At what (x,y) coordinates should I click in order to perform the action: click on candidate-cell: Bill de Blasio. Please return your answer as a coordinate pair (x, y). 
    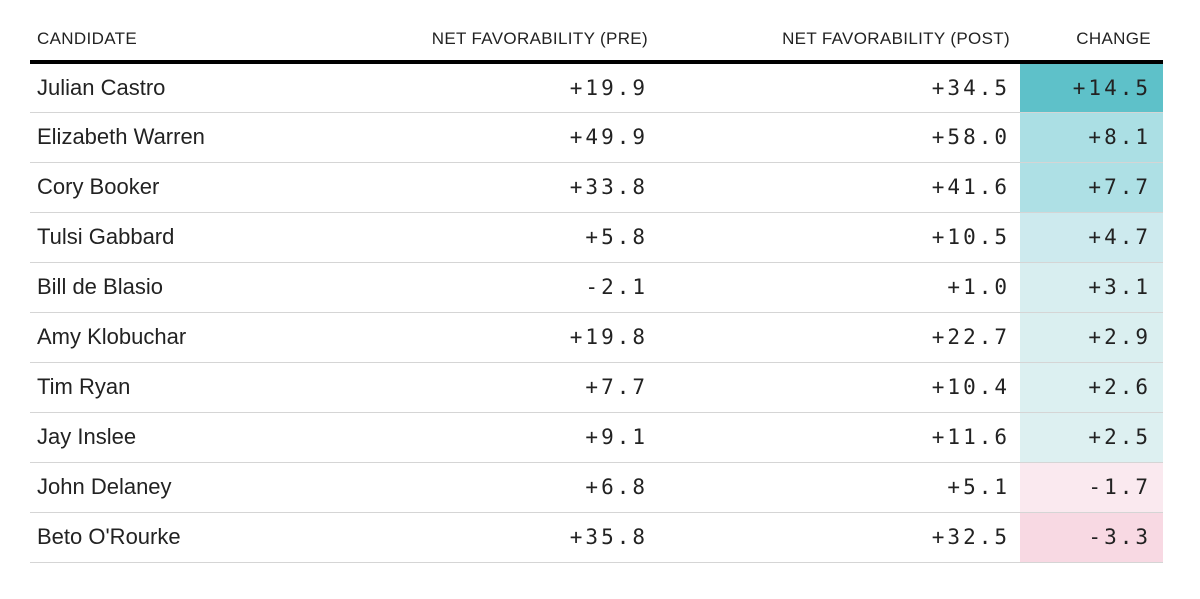
    Looking at the image, I should click on (190, 287).